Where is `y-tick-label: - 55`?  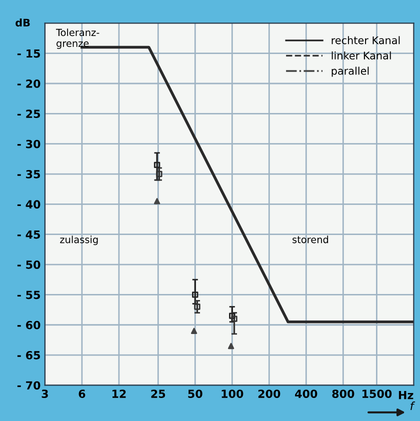 y-tick-label: - 55 is located at coordinates (28, 295).